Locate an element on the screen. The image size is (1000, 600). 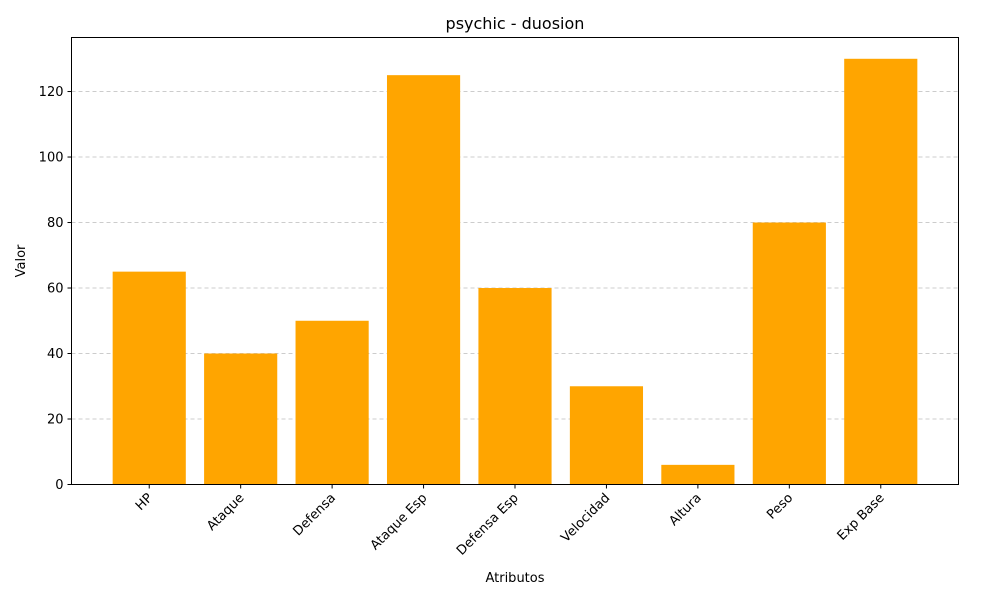
x-tick-label: HP is located at coordinates (144, 502).